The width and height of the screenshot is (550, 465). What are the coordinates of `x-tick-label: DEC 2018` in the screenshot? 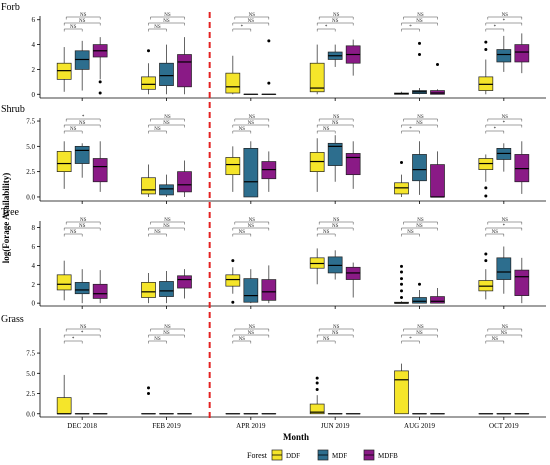 It's located at (82, 426).